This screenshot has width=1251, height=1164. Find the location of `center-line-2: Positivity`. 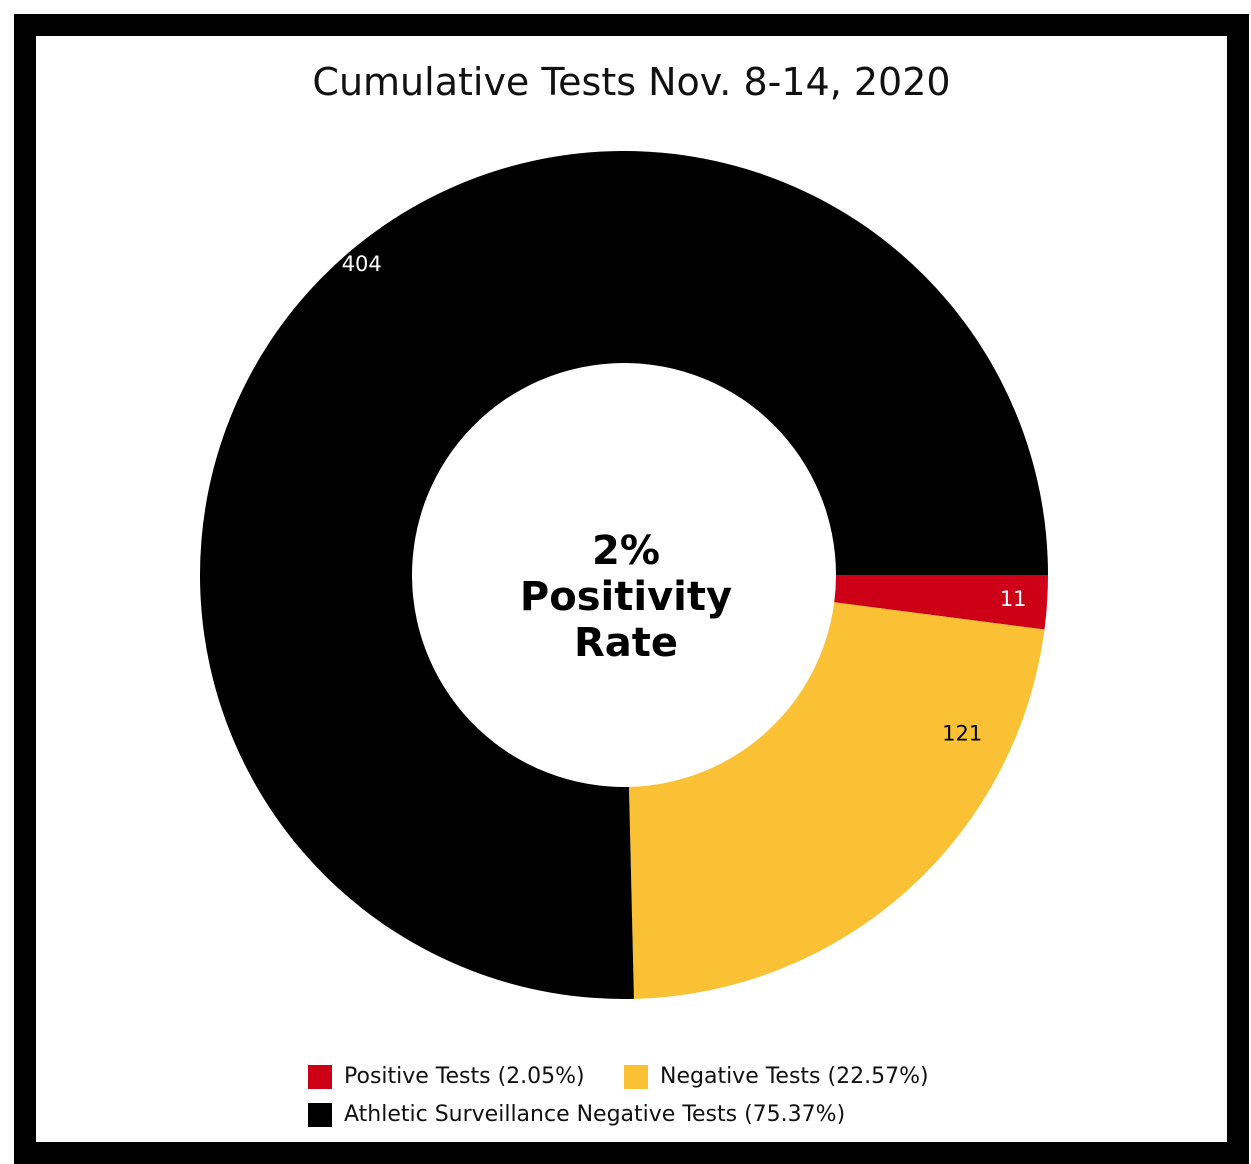

center-line-2: Positivity is located at coordinates (626, 597).